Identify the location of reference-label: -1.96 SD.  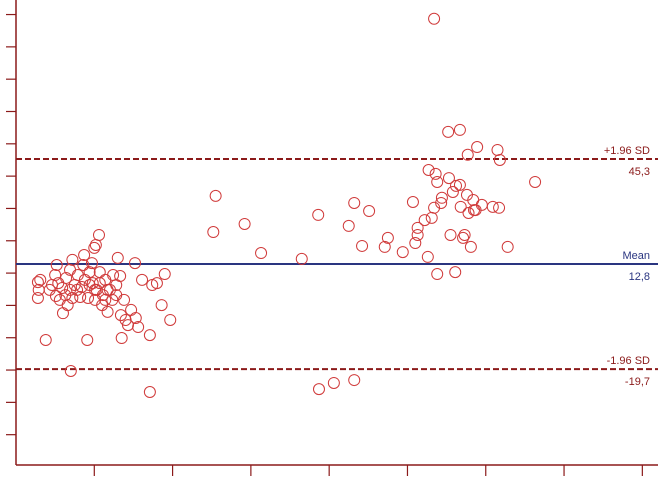
(628, 361).